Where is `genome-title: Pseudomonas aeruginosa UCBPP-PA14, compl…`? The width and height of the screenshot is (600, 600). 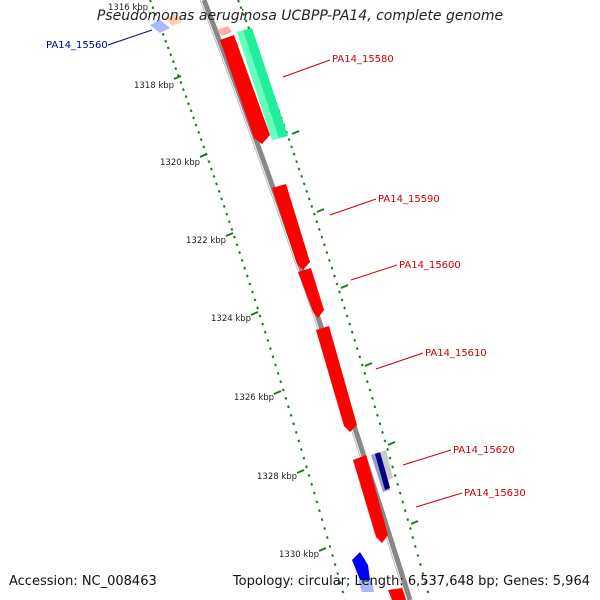
genome-title: Pseudomonas aeruginosa UCBPP-PA14, compl… is located at coordinates (300, 16).